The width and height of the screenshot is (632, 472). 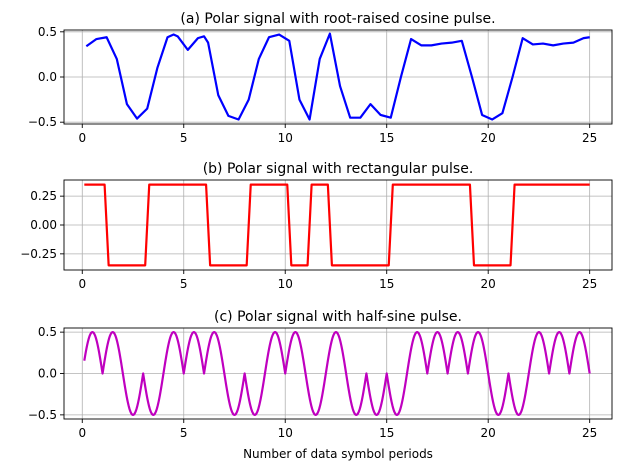 What do you see at coordinates (43, 196) in the screenshot?
I see `y-tick-label: 0.25` at bounding box center [43, 196].